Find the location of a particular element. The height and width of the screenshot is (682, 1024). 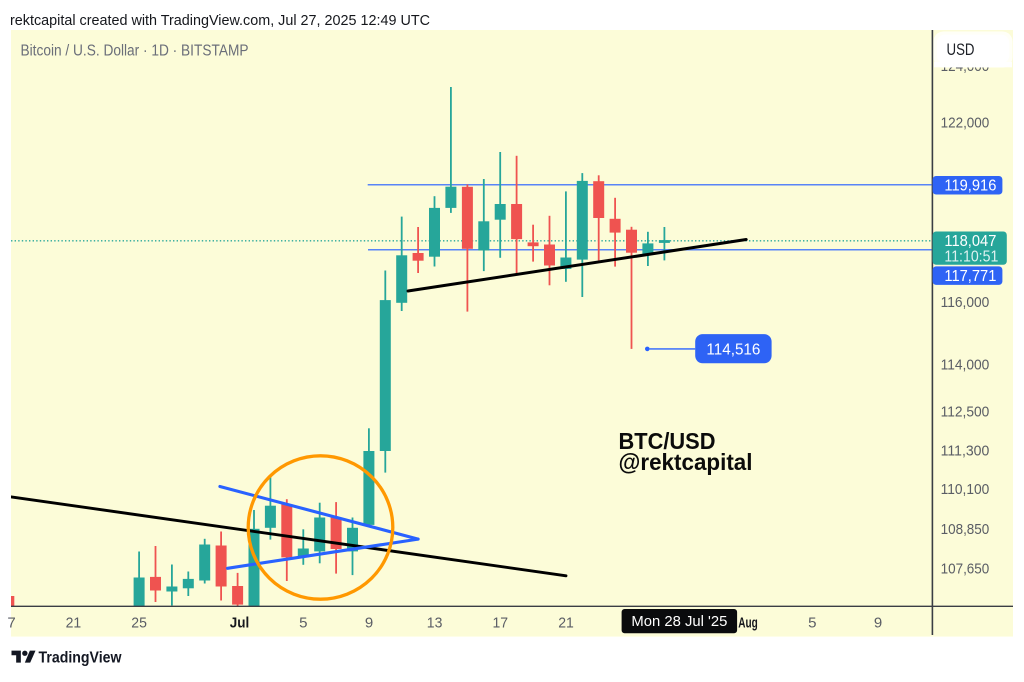

svg-text: 25 is located at coordinates (139, 623).